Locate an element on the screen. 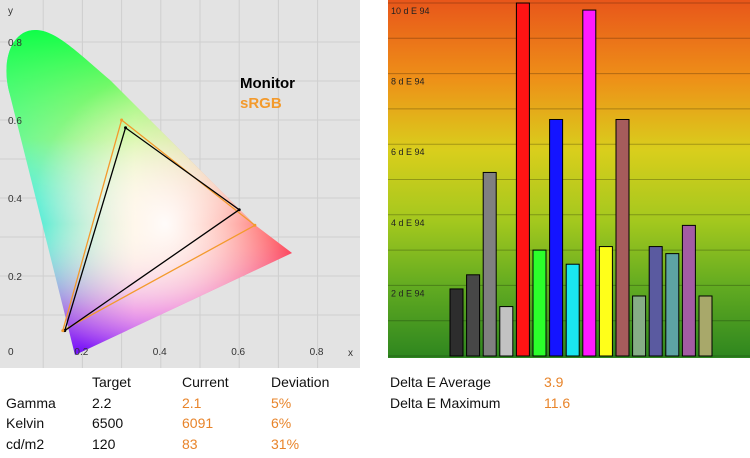 This screenshot has height=458, width=750. delta-e-average-value: 3.9 is located at coordinates (554, 382).